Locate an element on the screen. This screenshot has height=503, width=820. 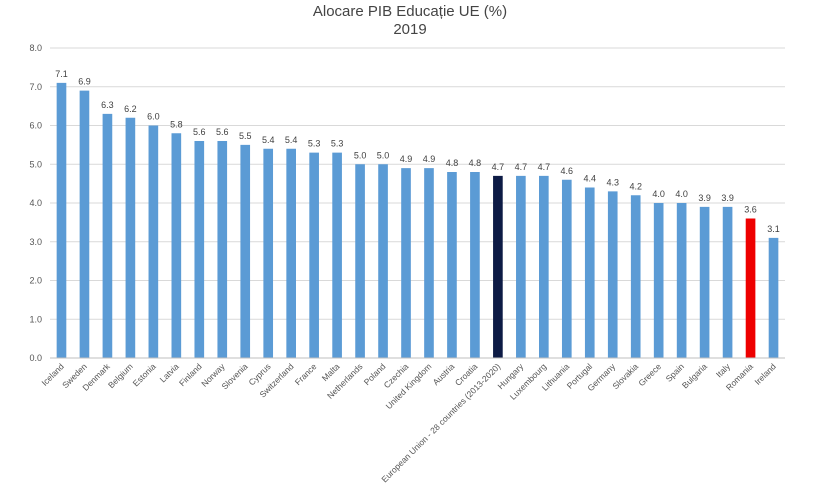
y-tick-label: 3.0 is located at coordinates (35, 242).